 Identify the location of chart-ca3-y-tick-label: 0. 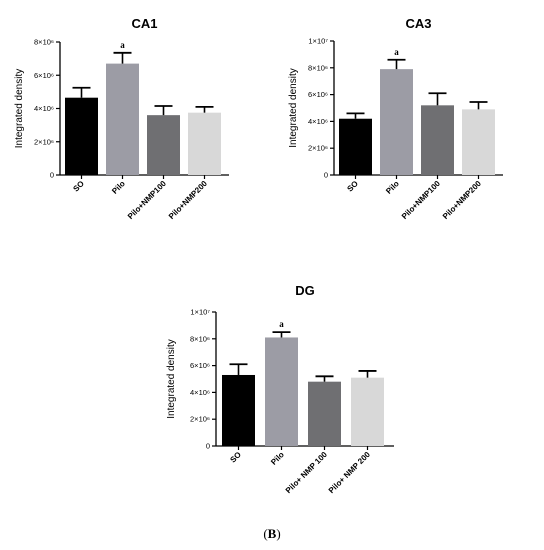
(326, 175).